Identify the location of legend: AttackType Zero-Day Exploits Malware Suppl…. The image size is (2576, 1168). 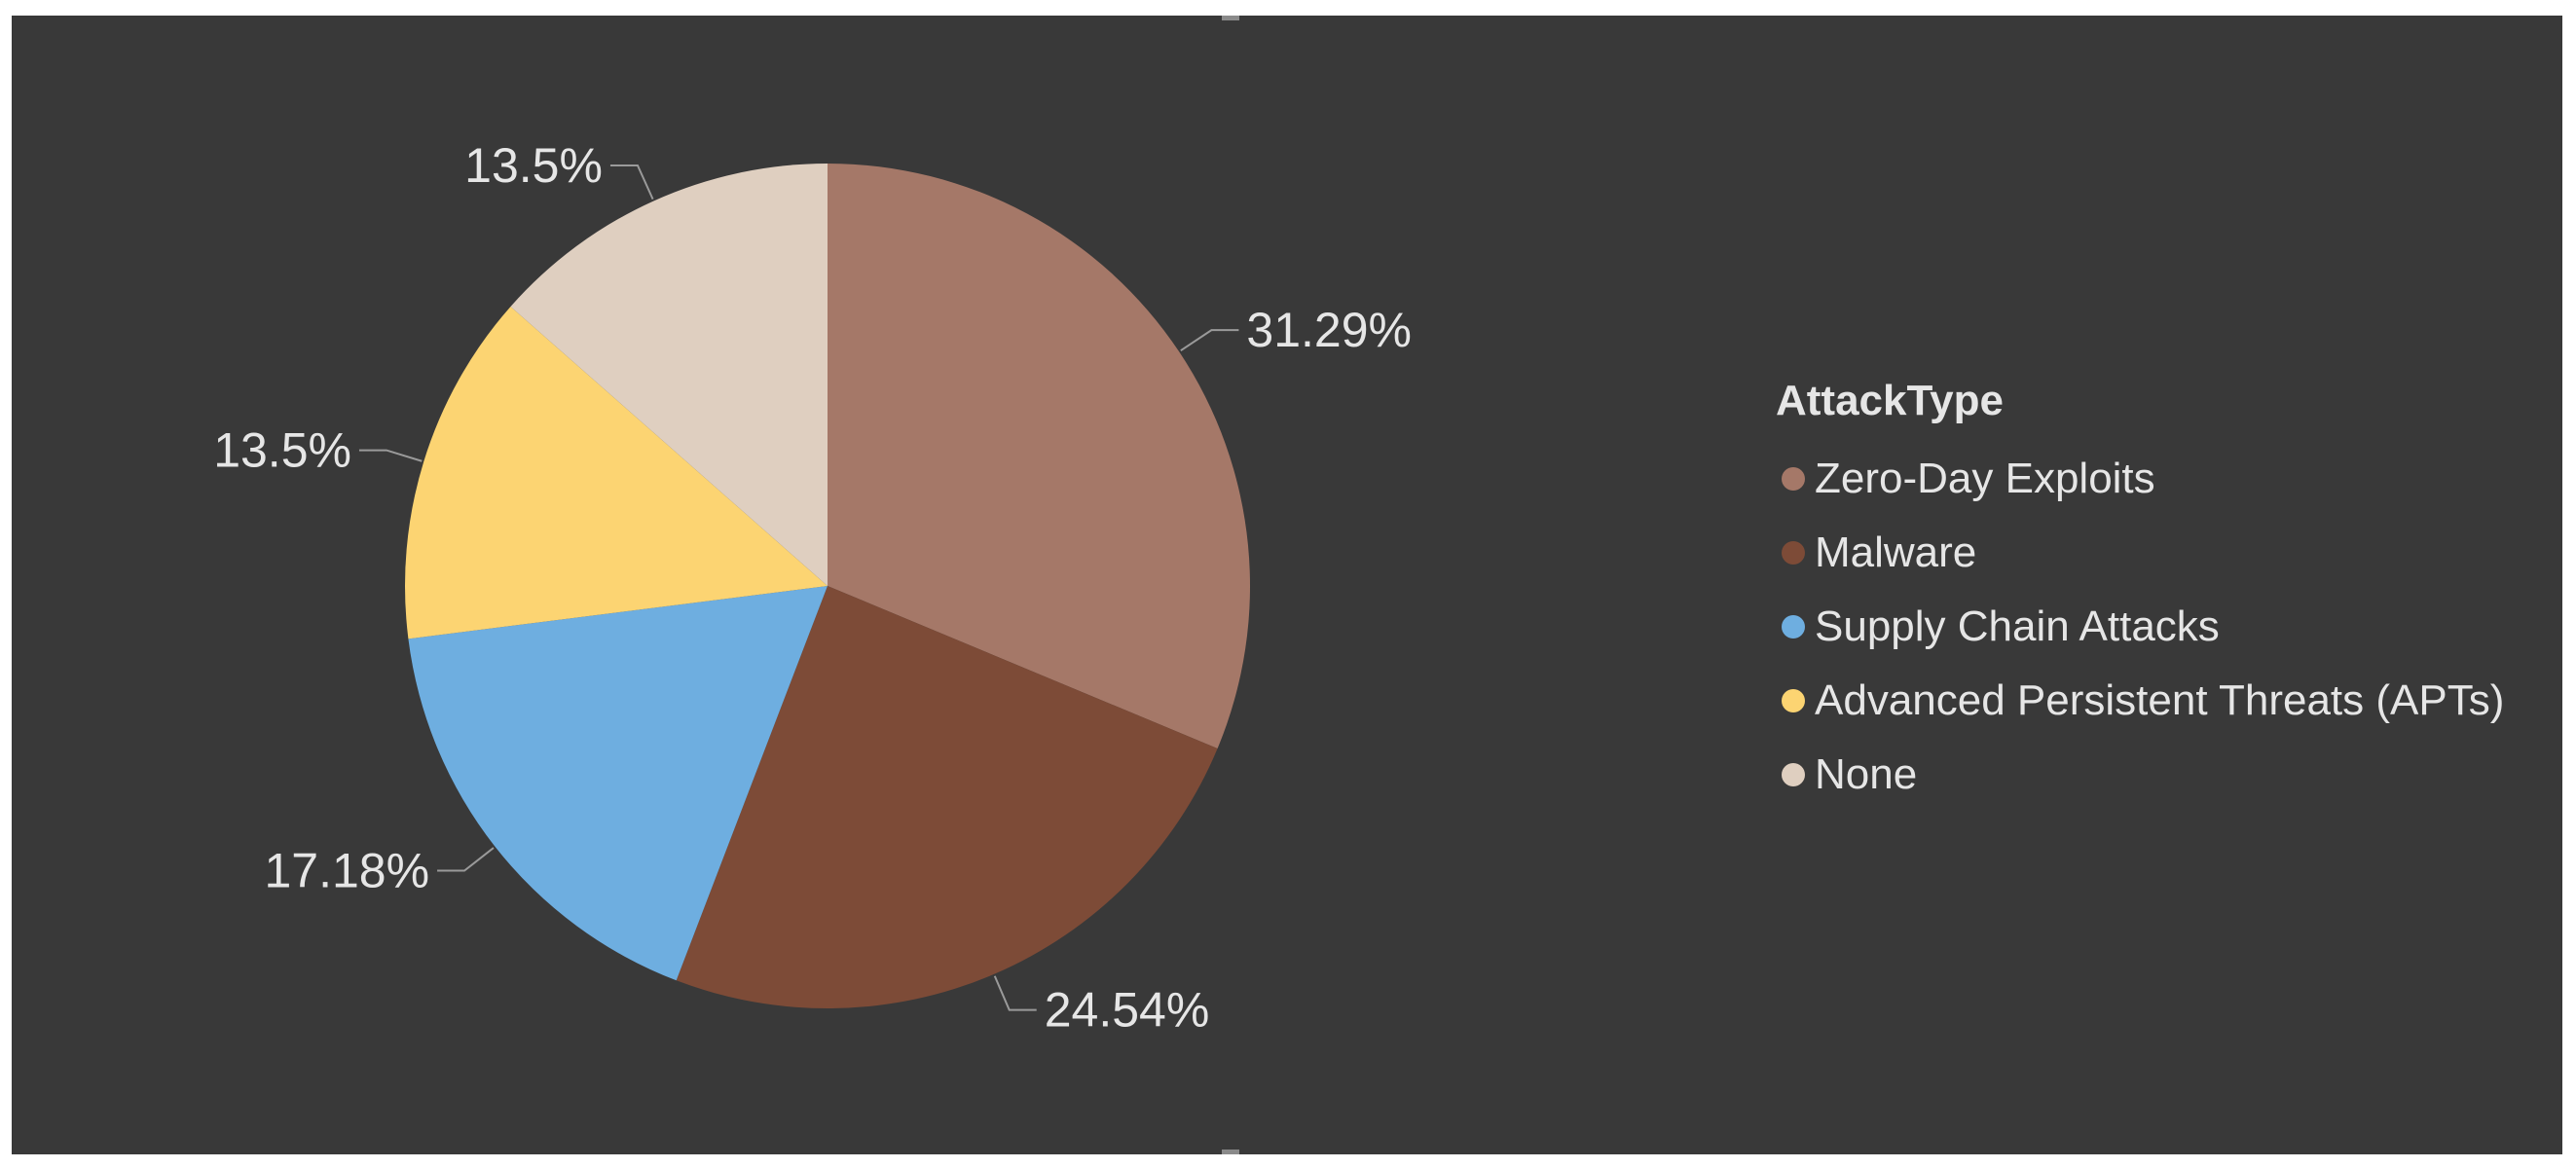
(2140, 593).